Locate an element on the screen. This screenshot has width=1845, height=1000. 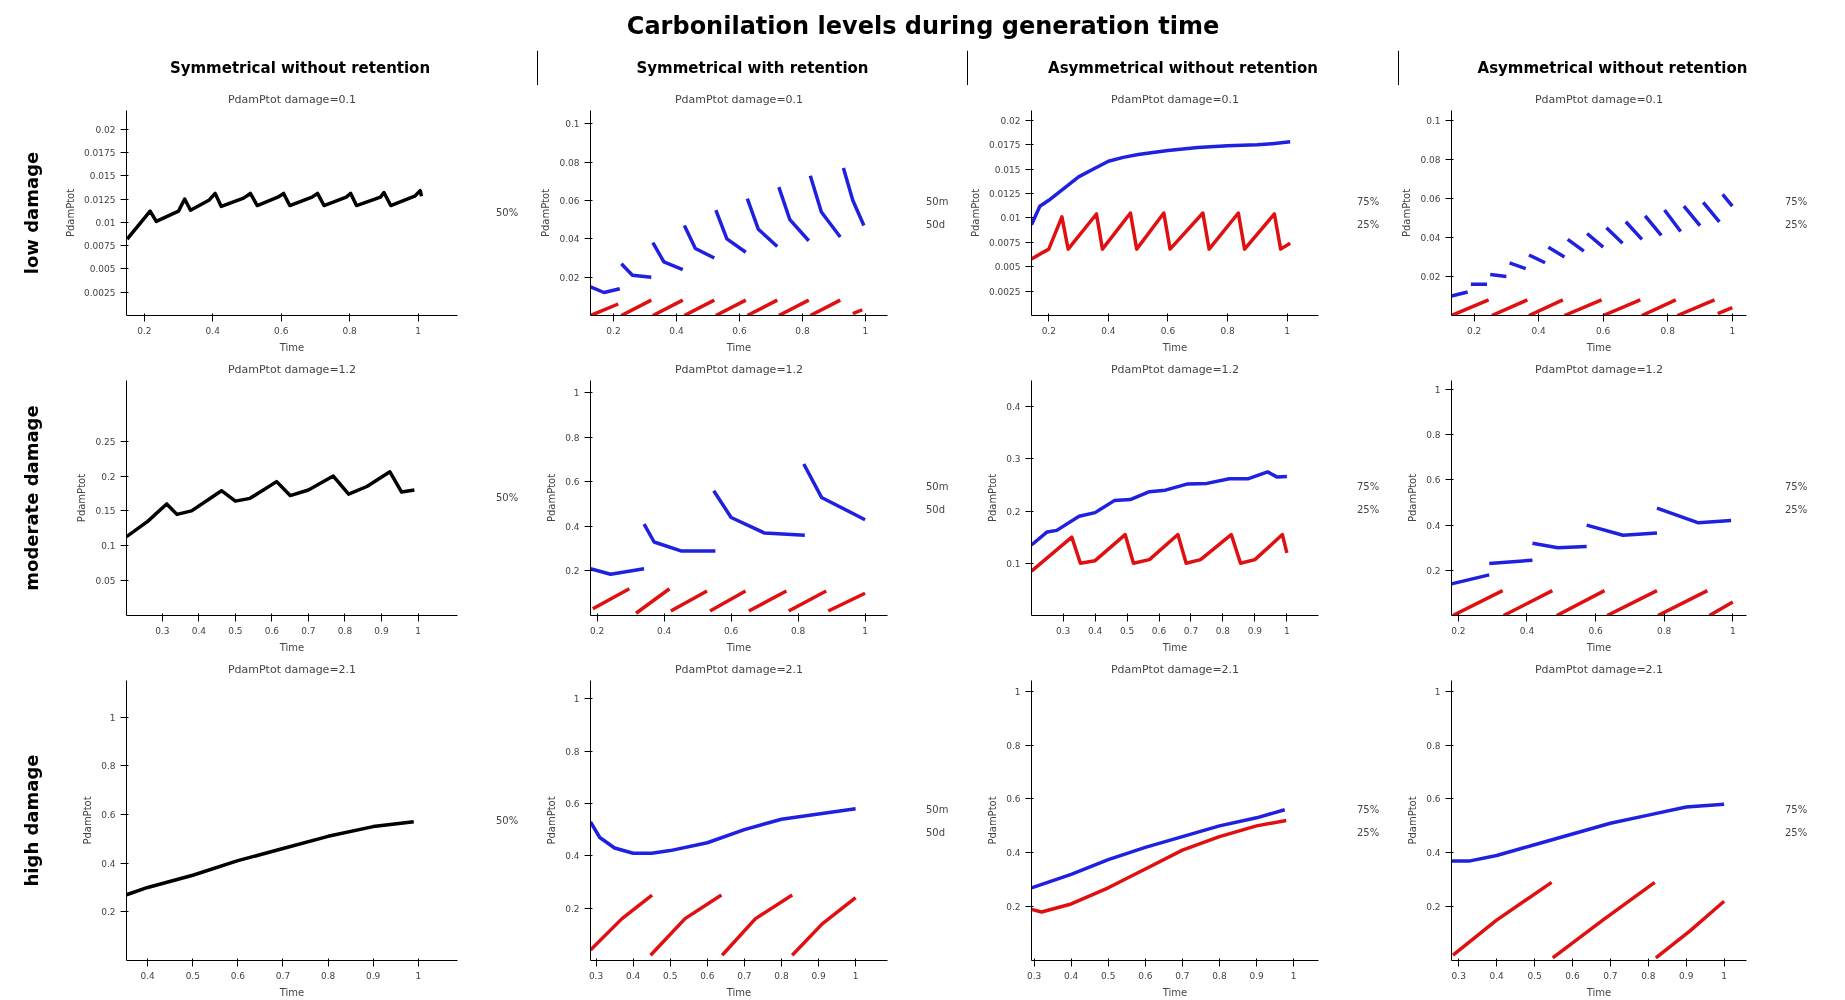
text: 25% is located at coordinates (1796, 224).